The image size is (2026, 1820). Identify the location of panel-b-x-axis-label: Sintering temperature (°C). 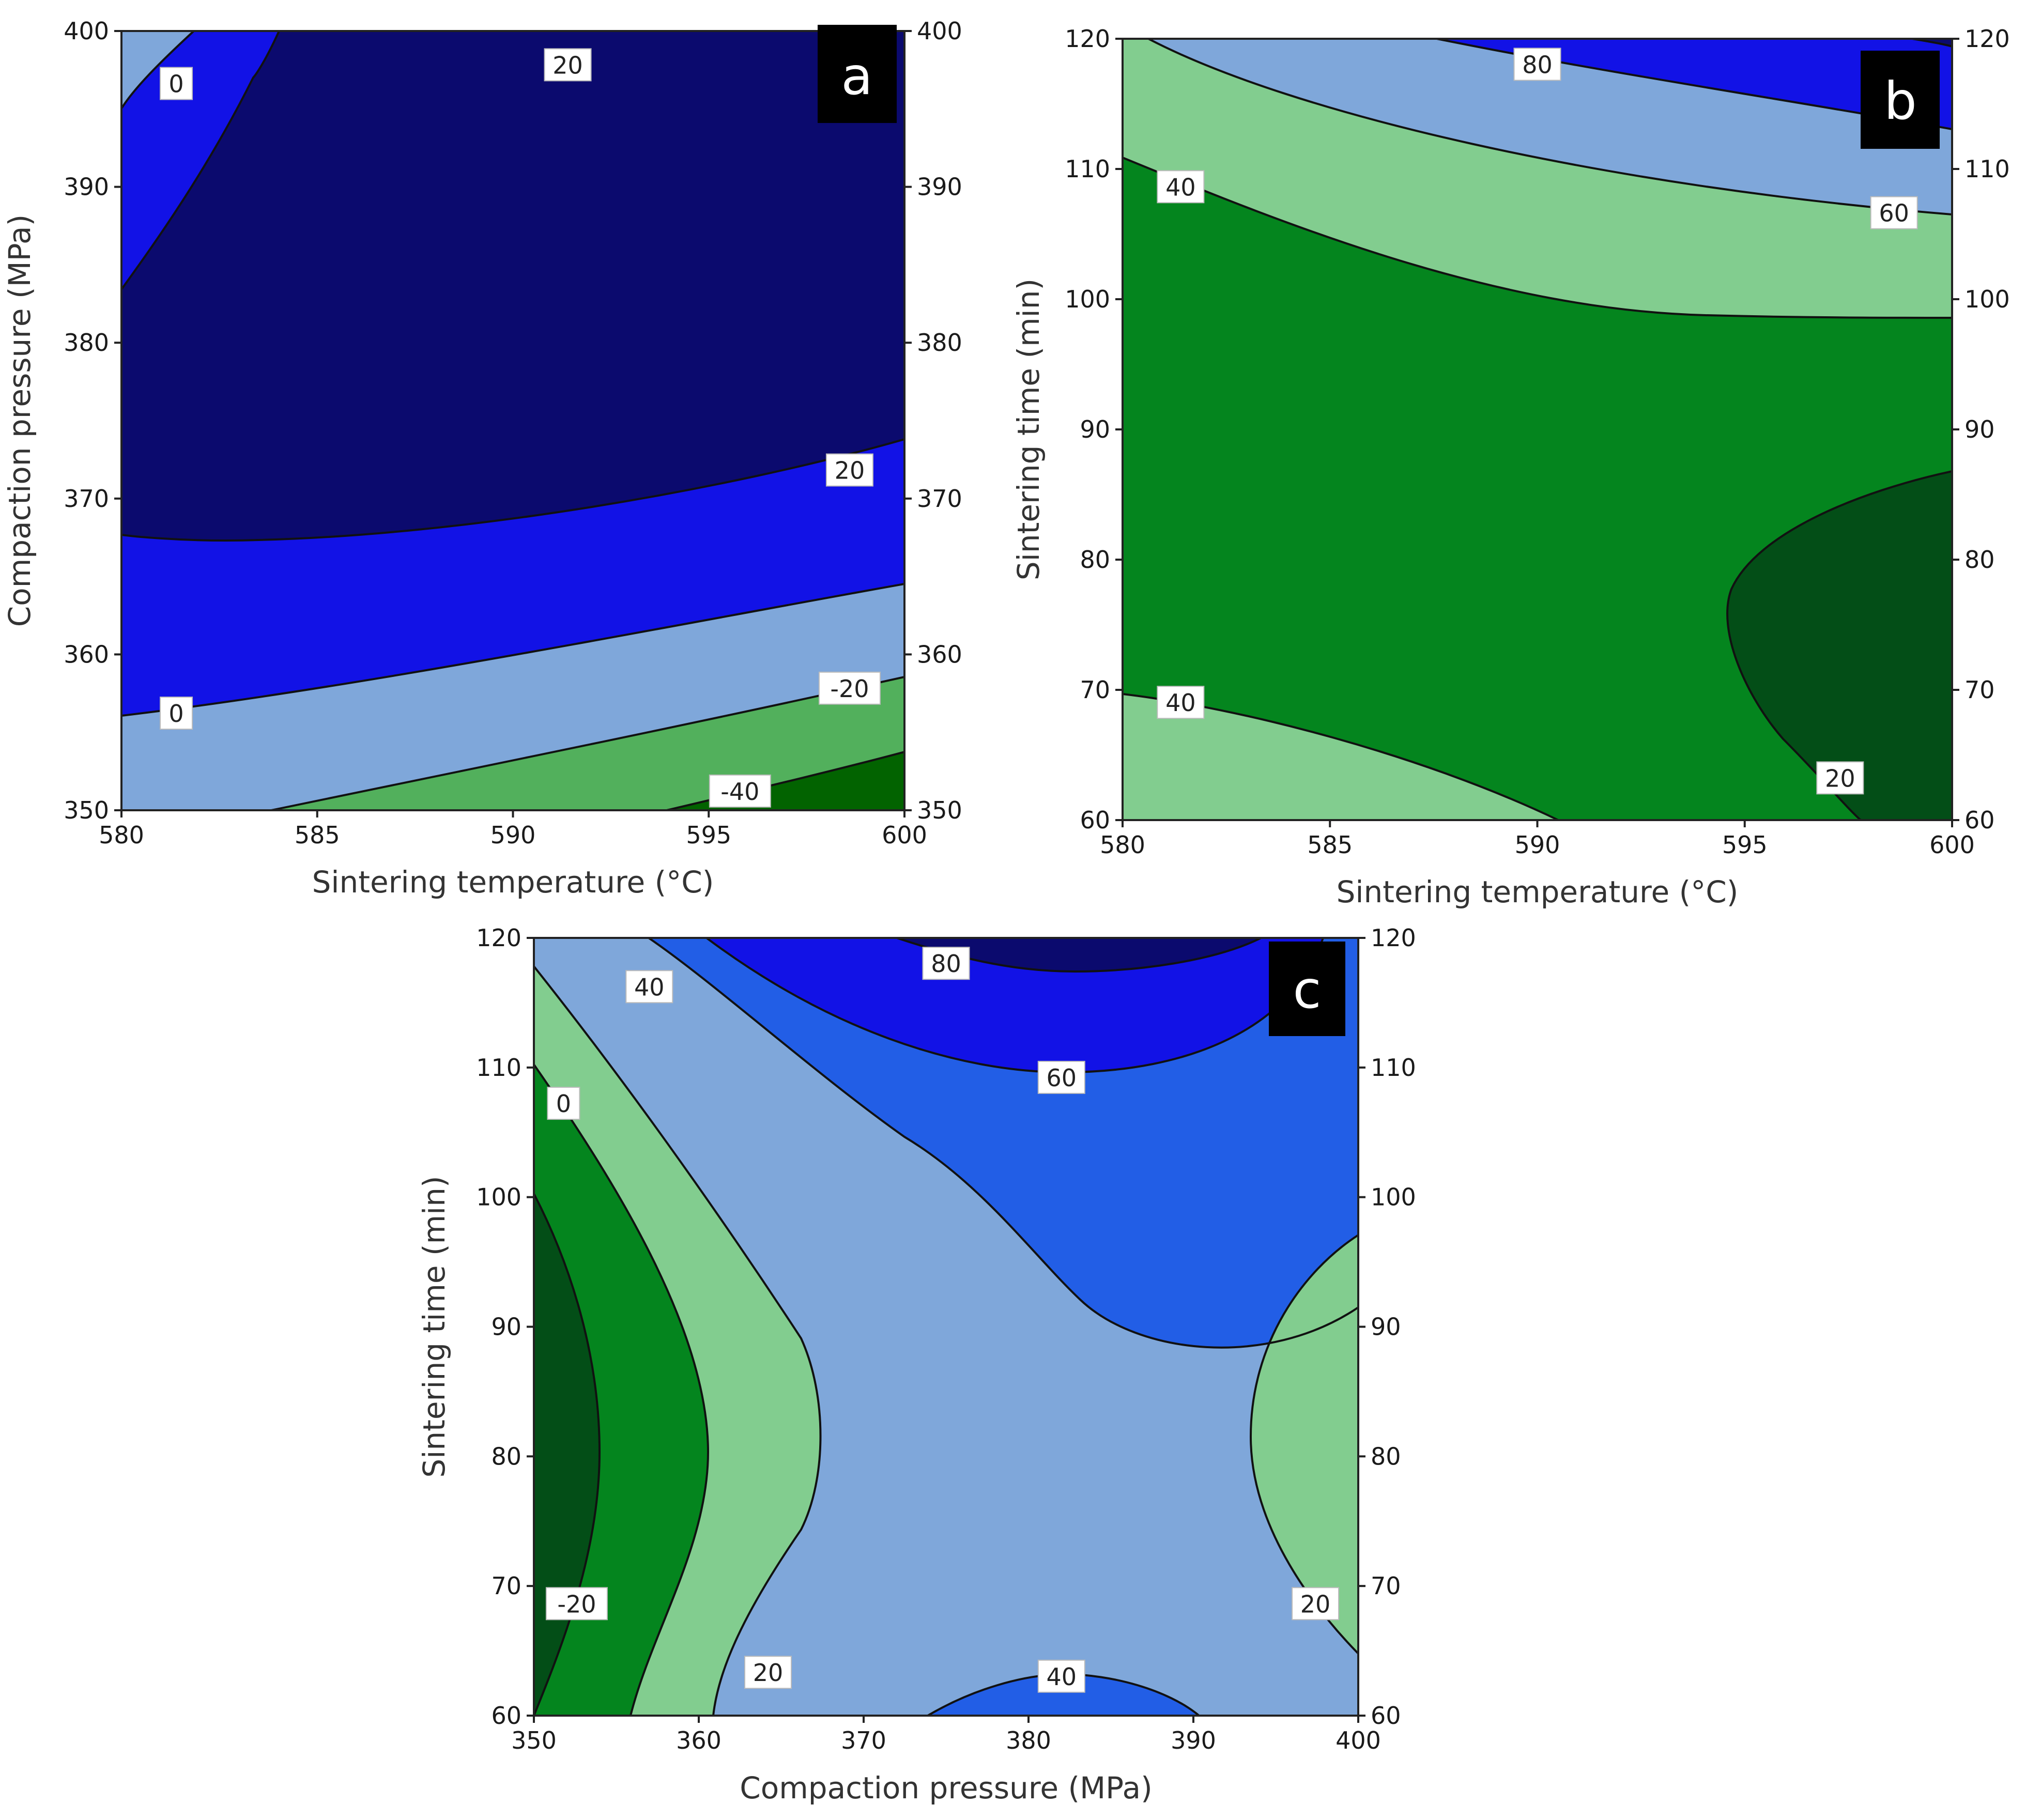
(1538, 891).